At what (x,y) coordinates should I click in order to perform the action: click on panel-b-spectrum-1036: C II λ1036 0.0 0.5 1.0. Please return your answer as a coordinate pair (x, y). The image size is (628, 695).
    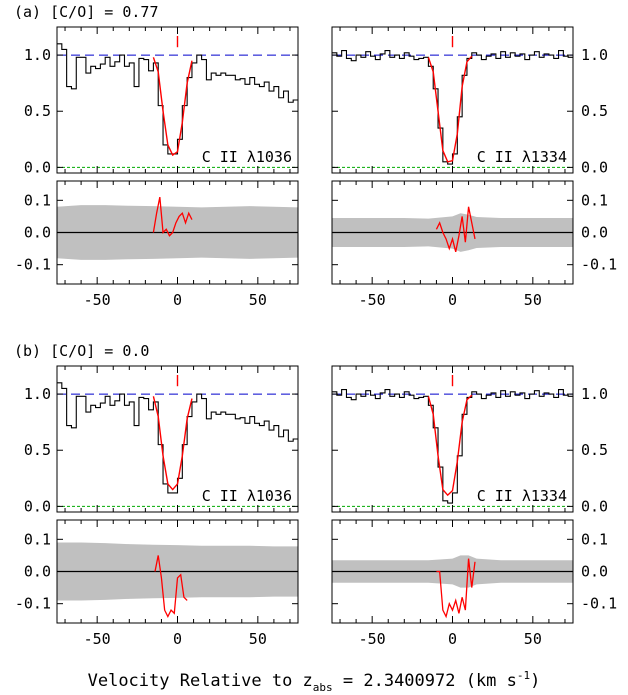
    Looking at the image, I should click on (161, 440).